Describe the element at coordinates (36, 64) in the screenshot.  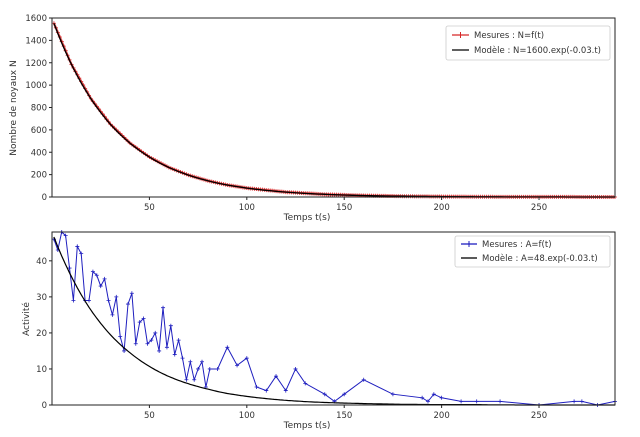
I see `y-tick-label: 1200` at that location.